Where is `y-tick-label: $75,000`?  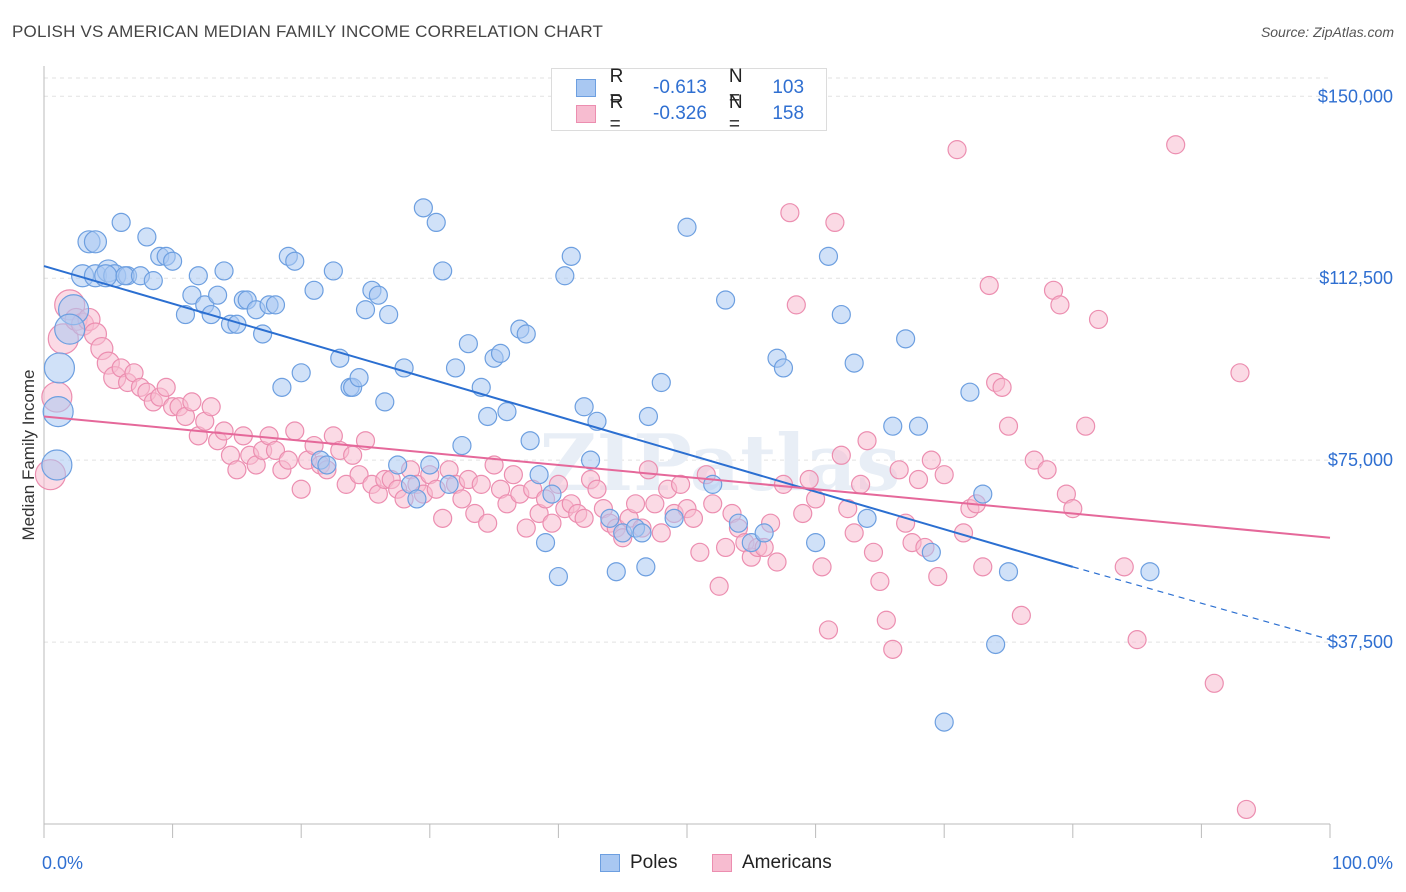
y-tick-label: $75,000 is located at coordinates (1360, 460).